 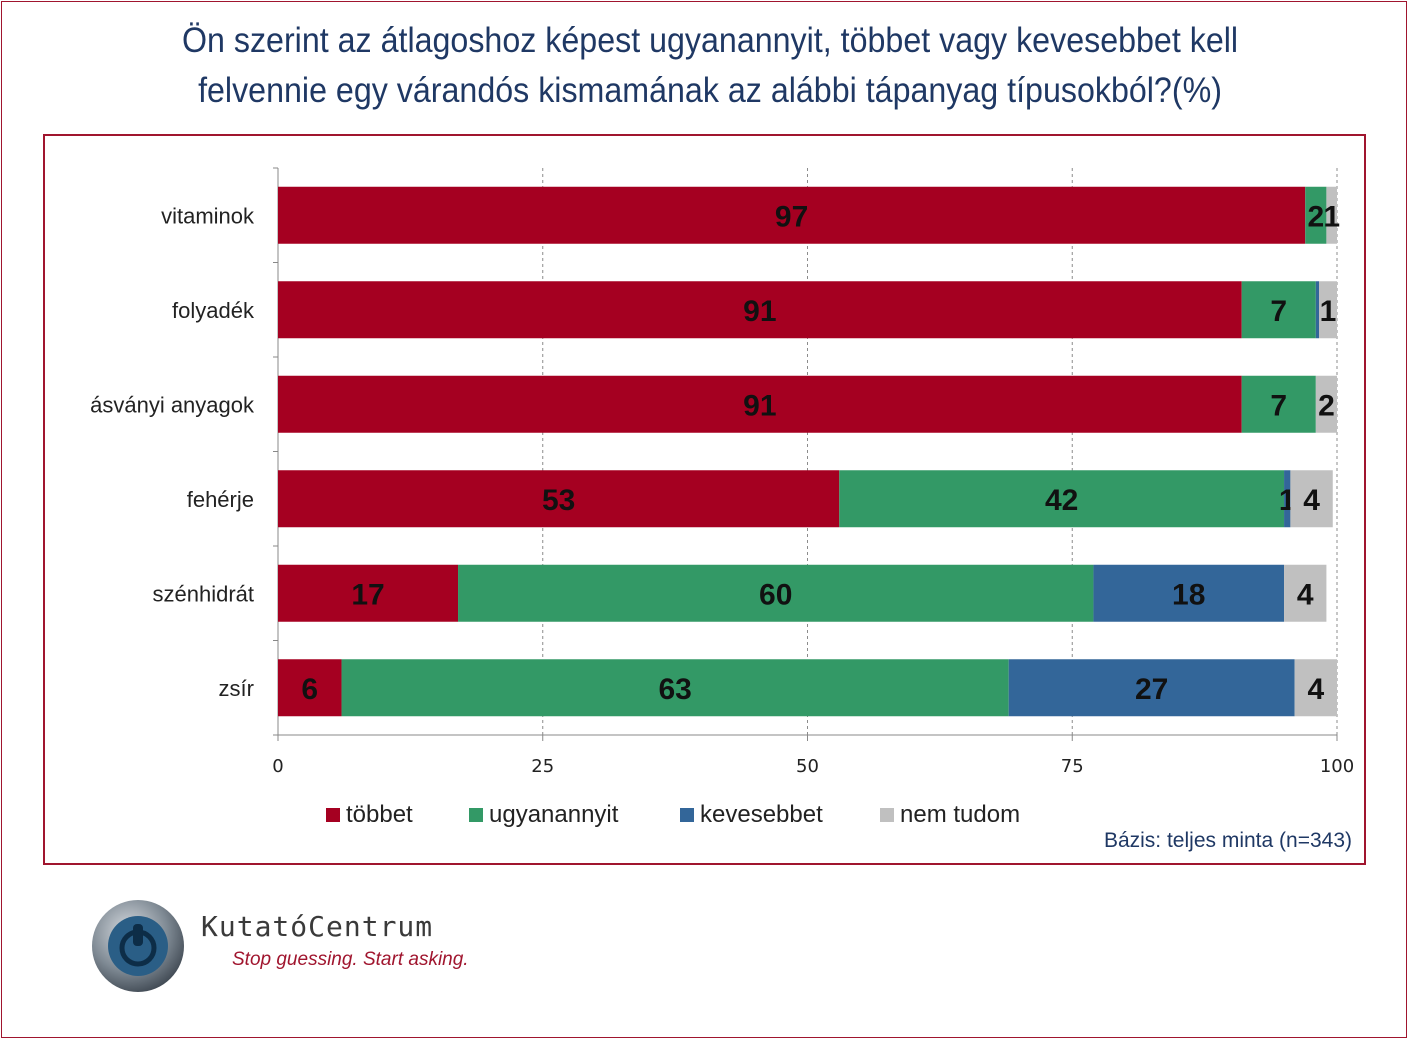 I want to click on legend: többet ugyanannyit kevesebbet nem tudom, so click(x=705, y=817).